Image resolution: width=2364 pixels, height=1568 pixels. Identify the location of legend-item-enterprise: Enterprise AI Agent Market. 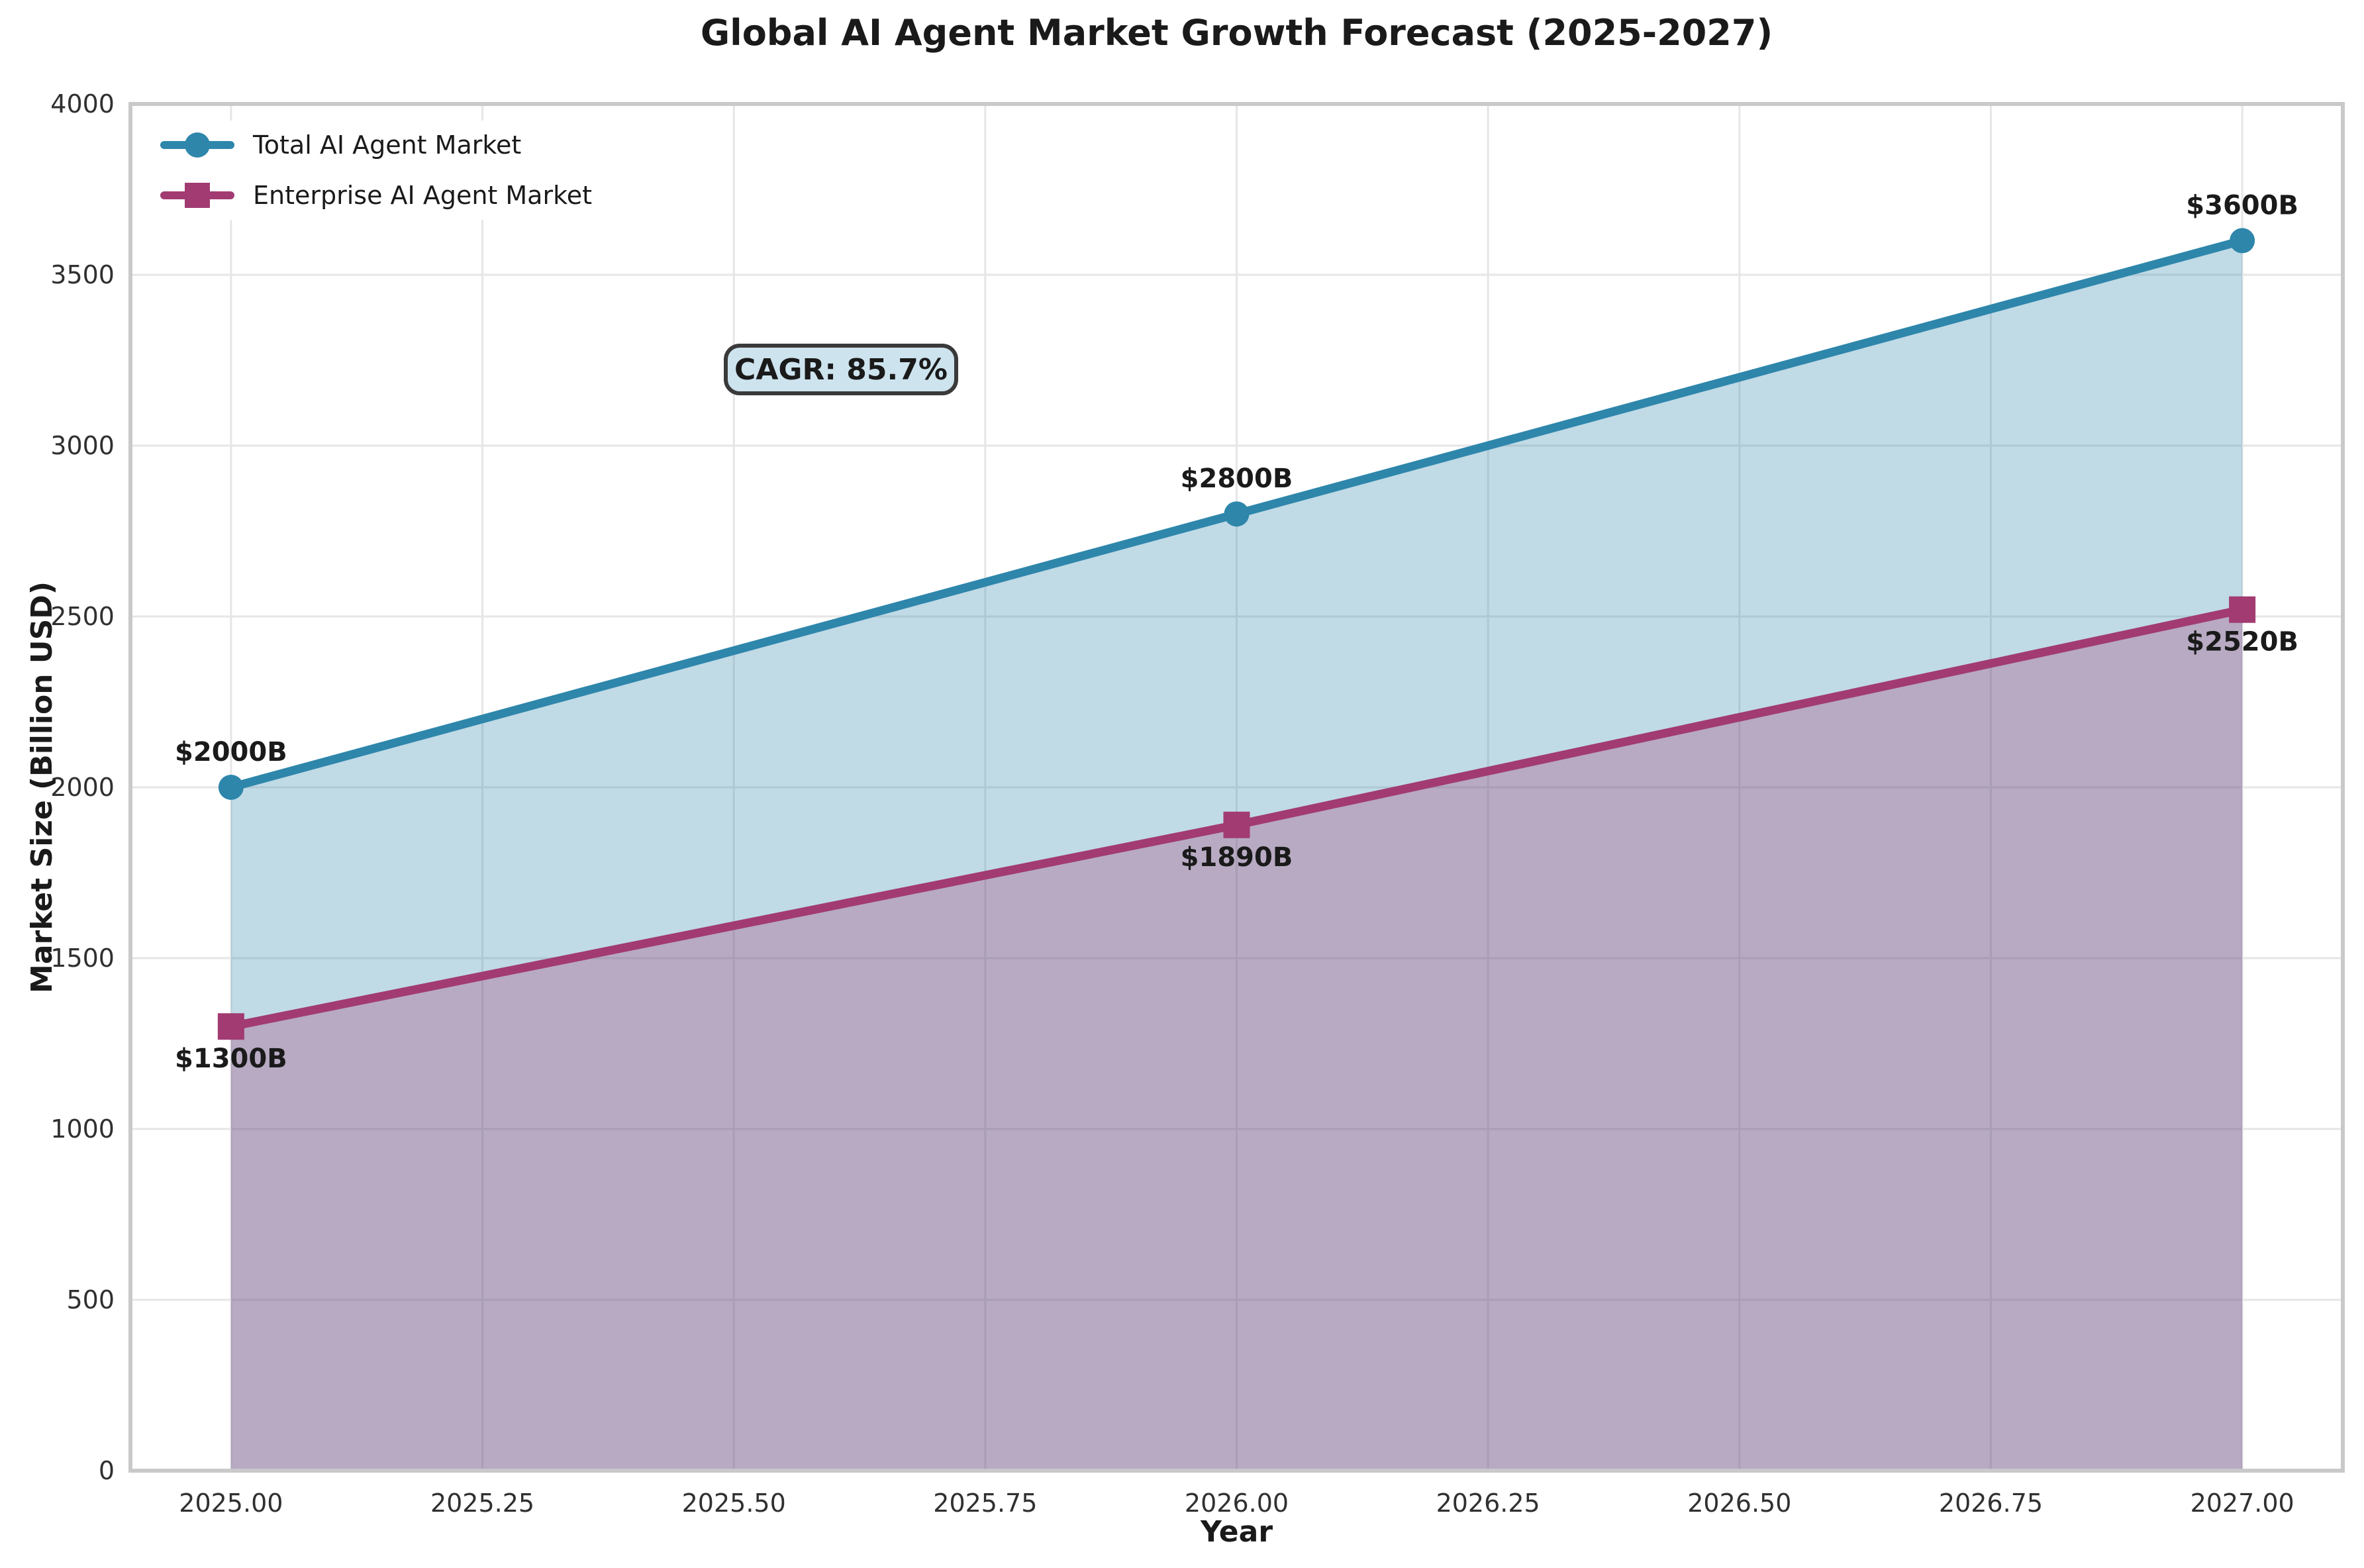
(376, 195).